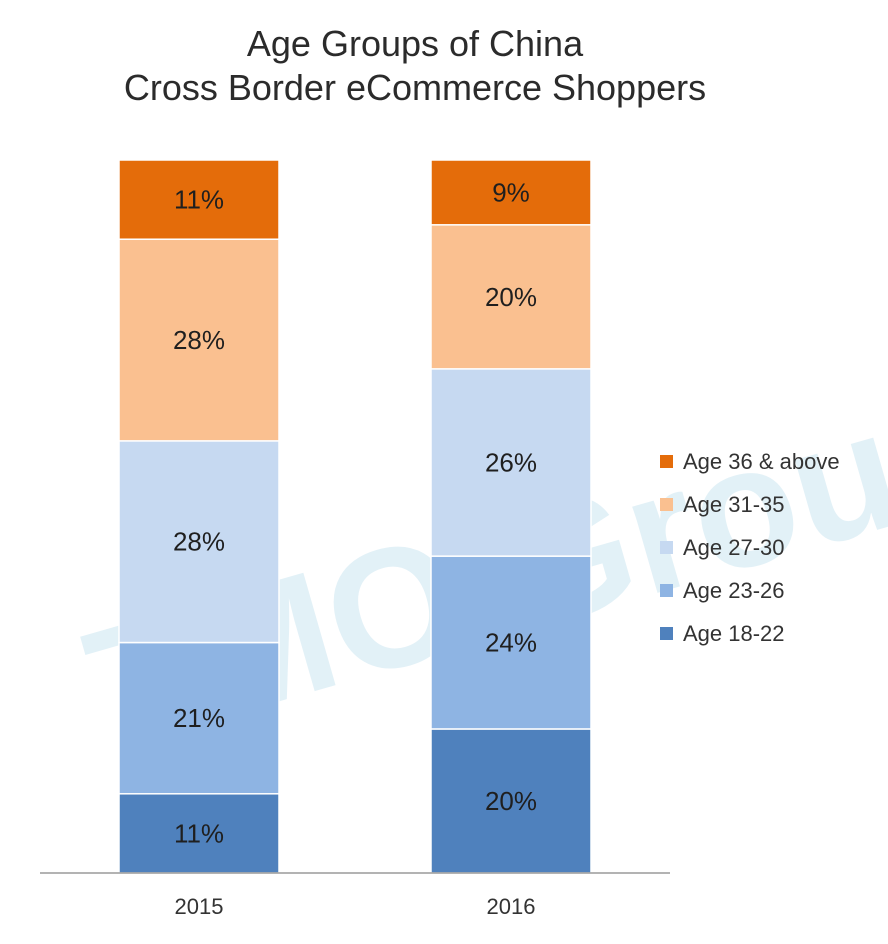  I want to click on legend-label: Age 18-22, so click(734, 633).